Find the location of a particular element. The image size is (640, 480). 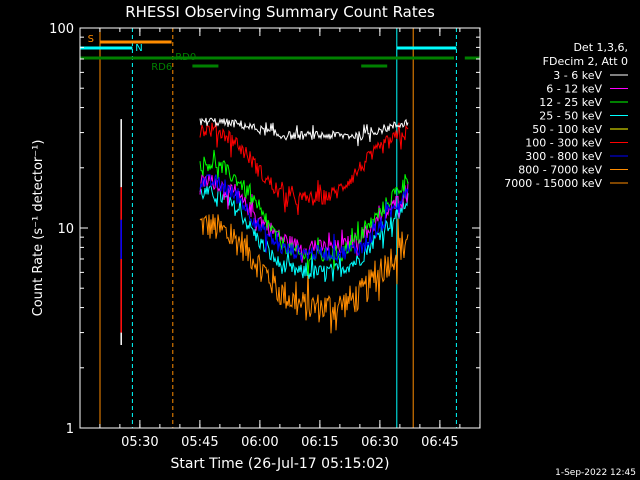

x-tick-label-4: 06:30 is located at coordinates (379, 442).